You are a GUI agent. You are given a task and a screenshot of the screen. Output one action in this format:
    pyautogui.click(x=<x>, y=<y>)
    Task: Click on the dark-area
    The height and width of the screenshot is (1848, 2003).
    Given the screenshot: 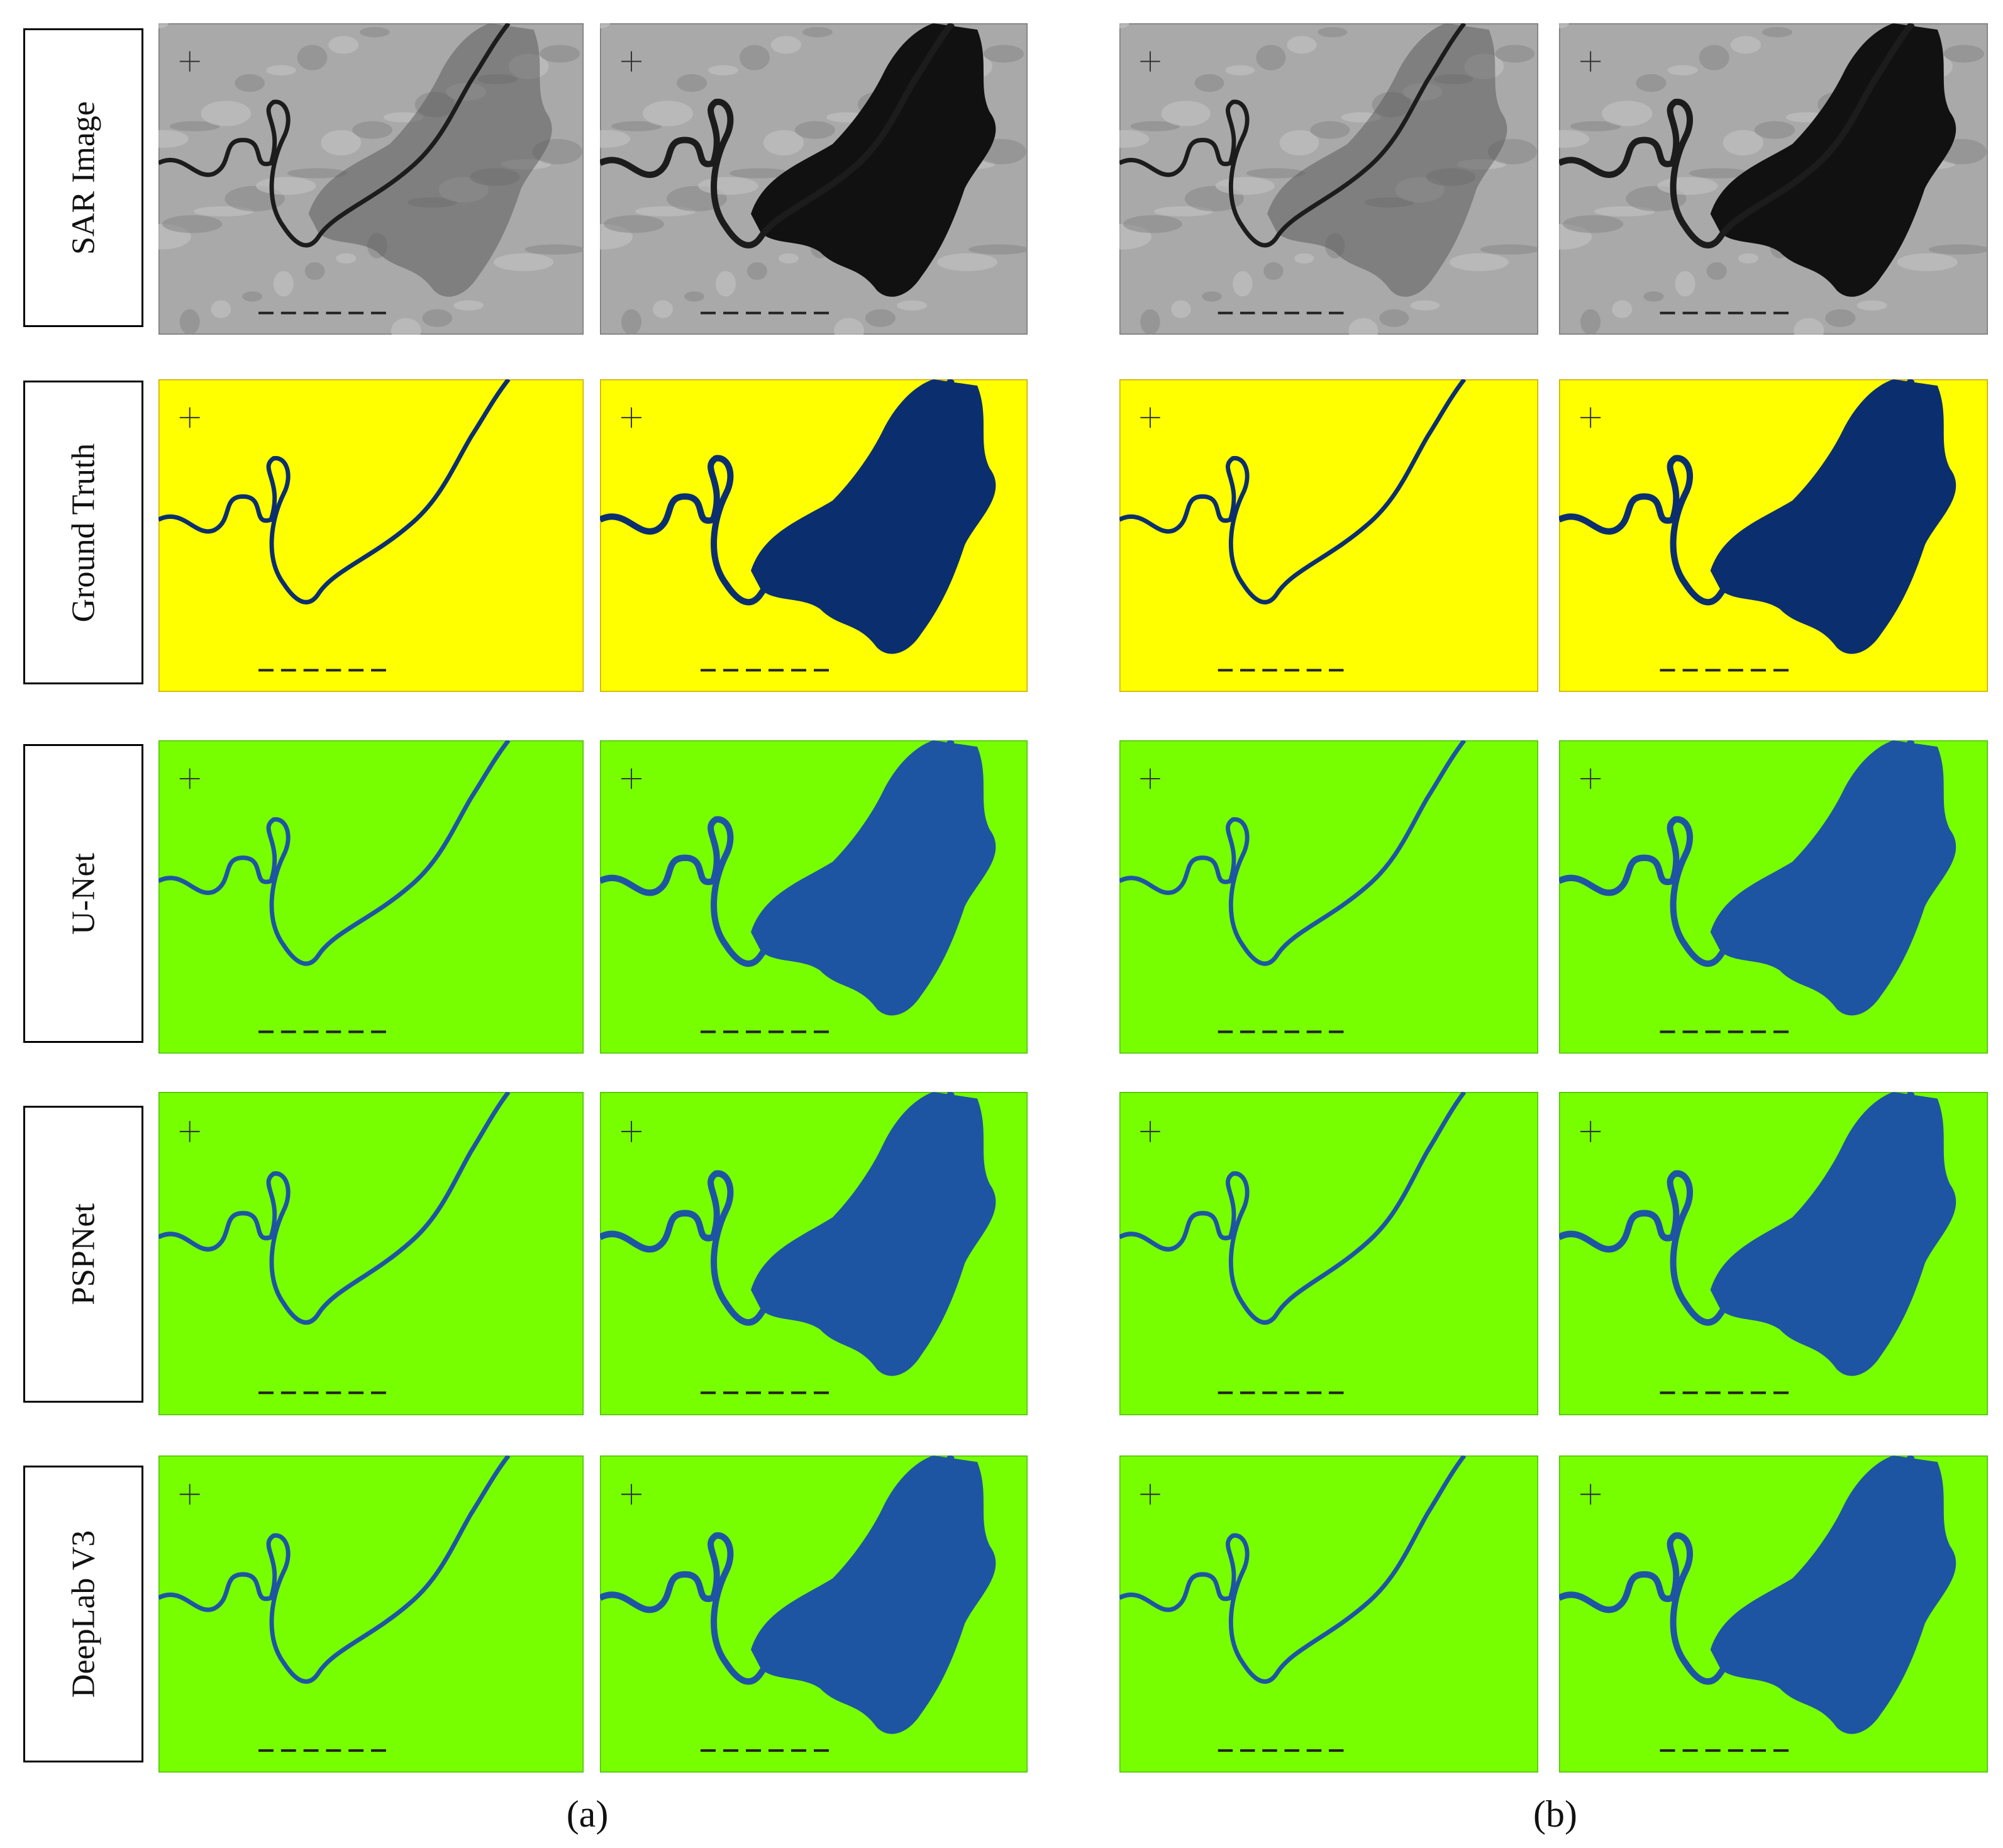 What is the action you would take?
    pyautogui.click(x=430, y=160)
    